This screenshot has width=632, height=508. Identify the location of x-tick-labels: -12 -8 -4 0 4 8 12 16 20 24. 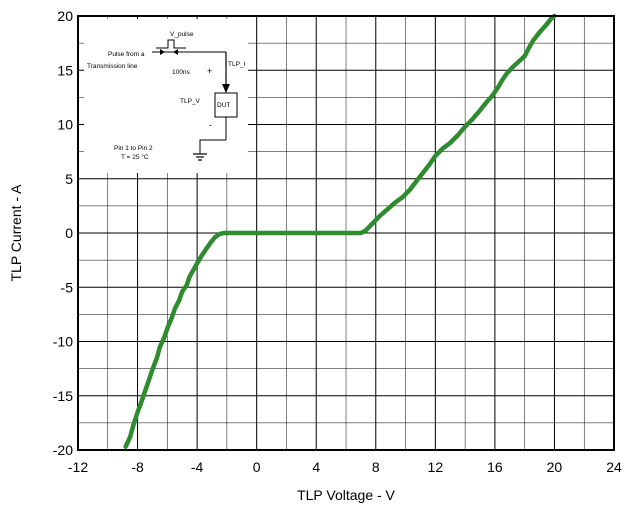
(345, 467).